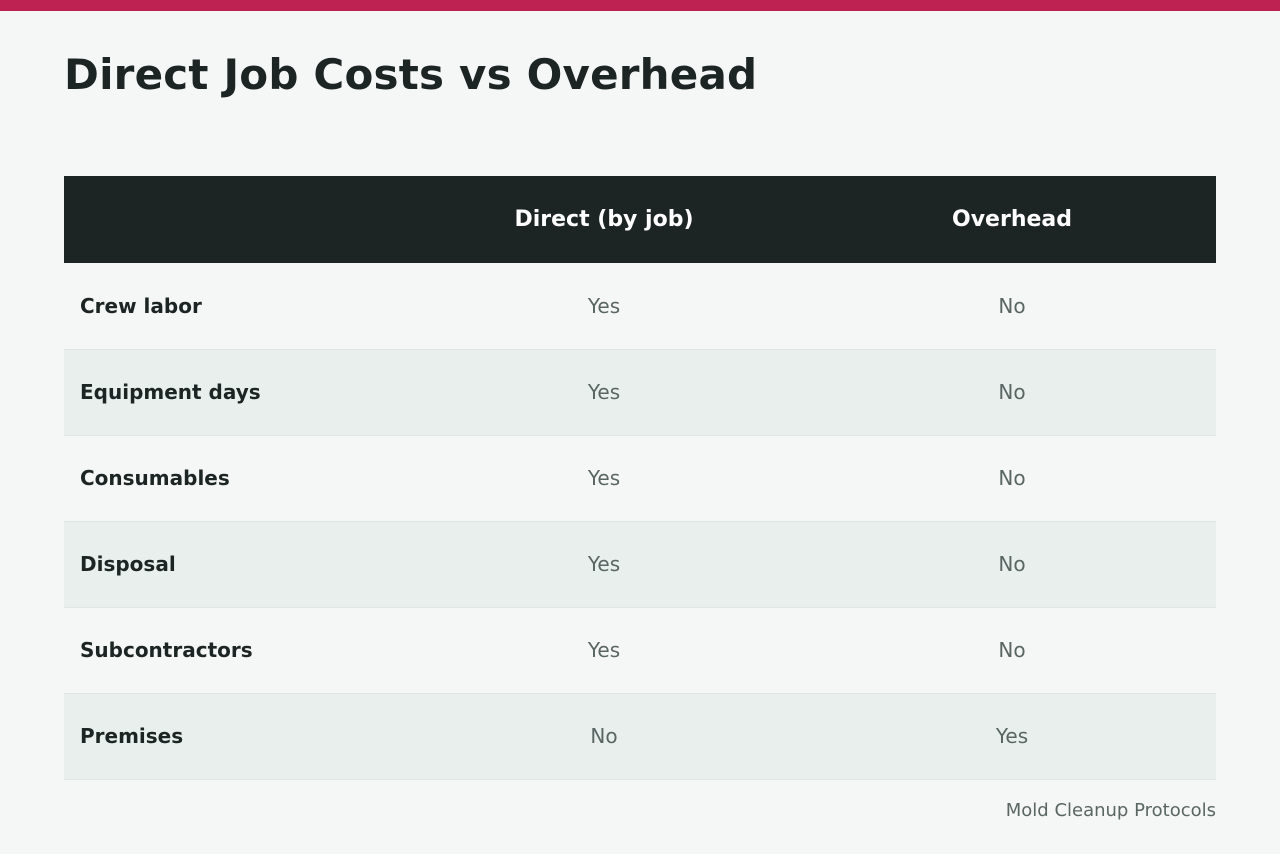 This screenshot has height=854, width=1280. Describe the element at coordinates (640, 736) in the screenshot. I see `table-row: Premises No Yes` at that location.